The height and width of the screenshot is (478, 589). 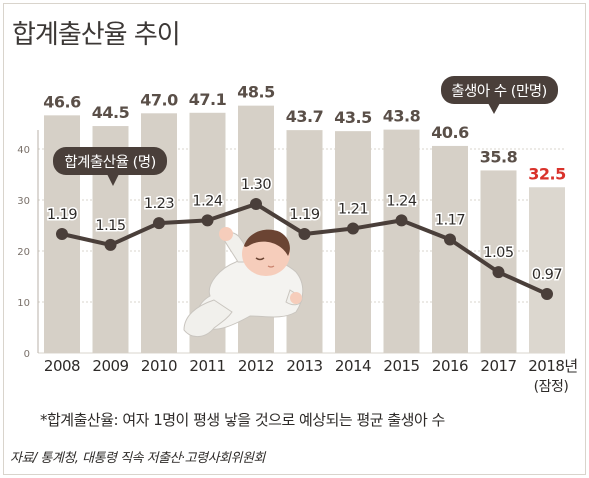 I want to click on x-tick-label: 2008, so click(x=62, y=366).